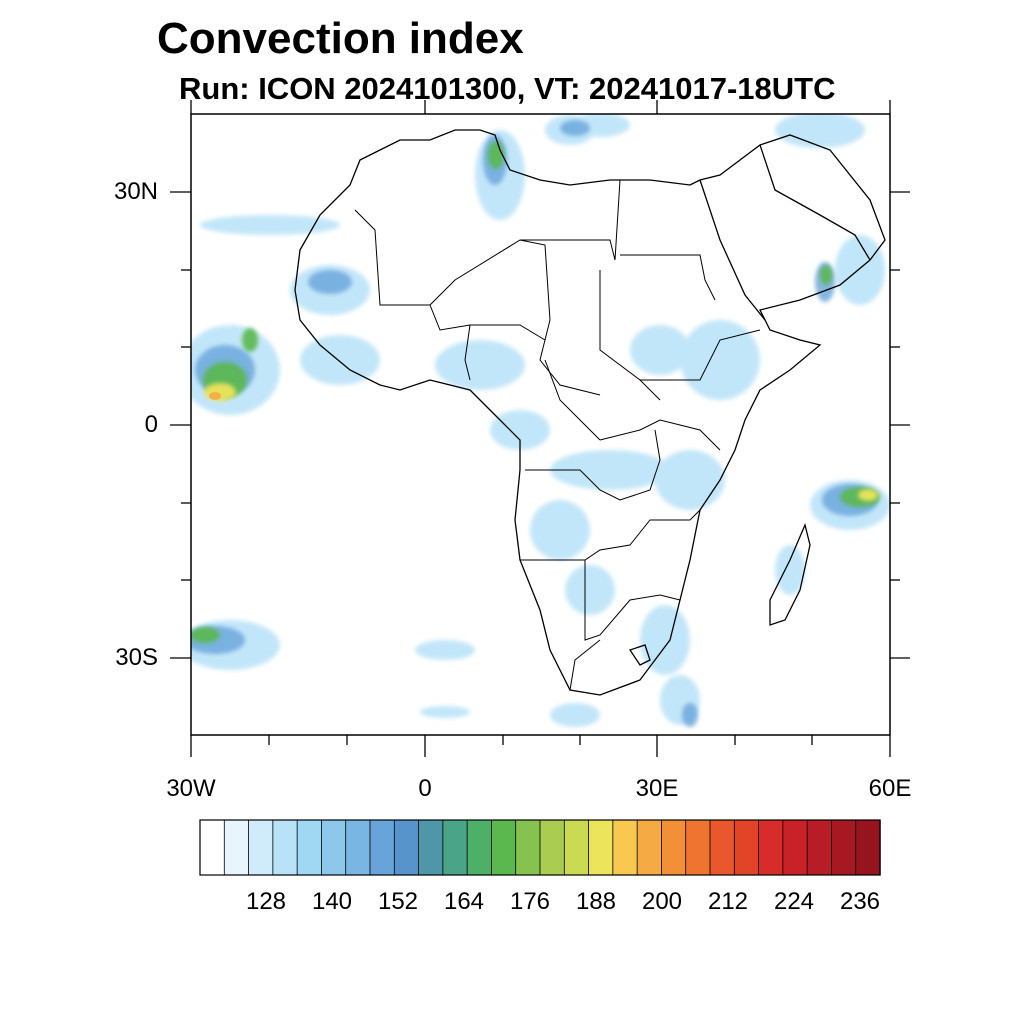 The height and width of the screenshot is (1024, 1024). What do you see at coordinates (464, 901) in the screenshot?
I see `colorbar-label-164: 164` at bounding box center [464, 901].